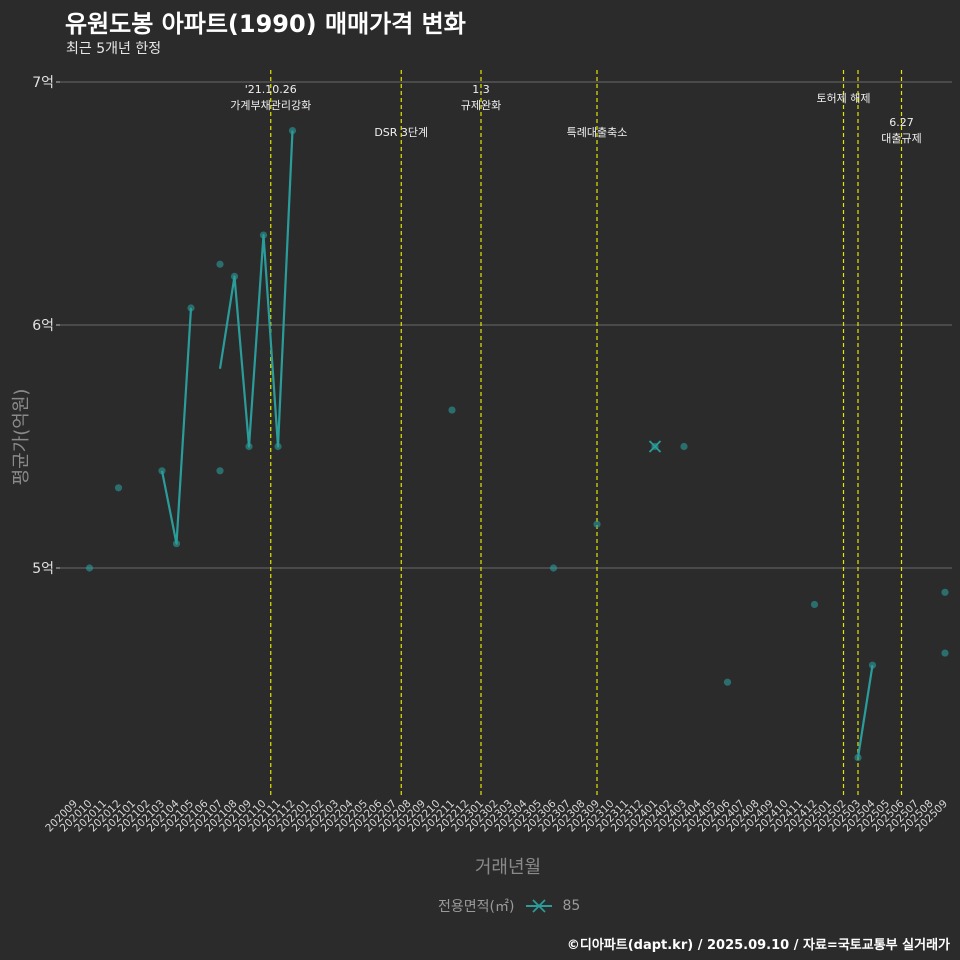 This screenshot has height=960, width=960. What do you see at coordinates (481, 105) in the screenshot?
I see `event-label-2-1: 규제완화` at bounding box center [481, 105].